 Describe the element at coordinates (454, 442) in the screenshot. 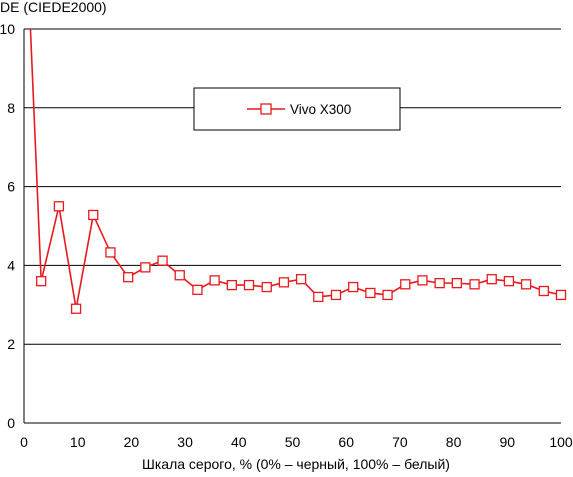

I see `x-tick-label: 80` at that location.